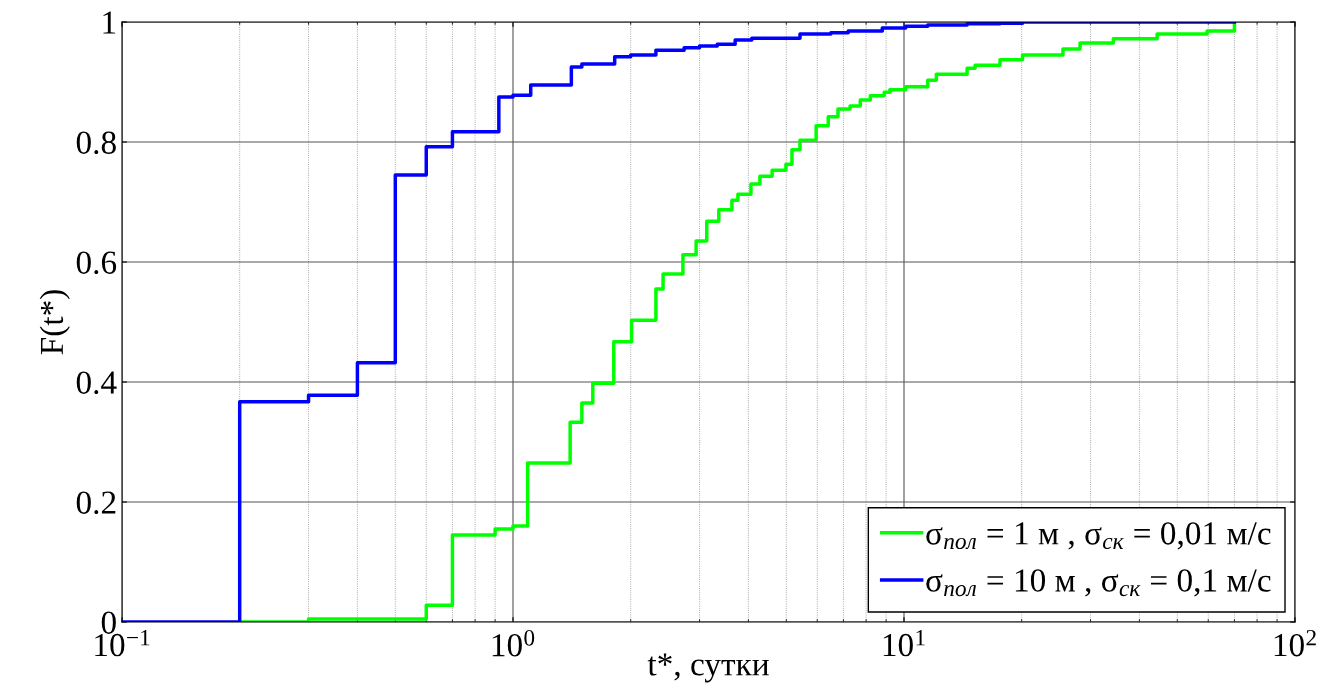 This screenshot has height=697, width=1343. I want to click on x-tick-label: 10$^{1}$, so click(904, 643).